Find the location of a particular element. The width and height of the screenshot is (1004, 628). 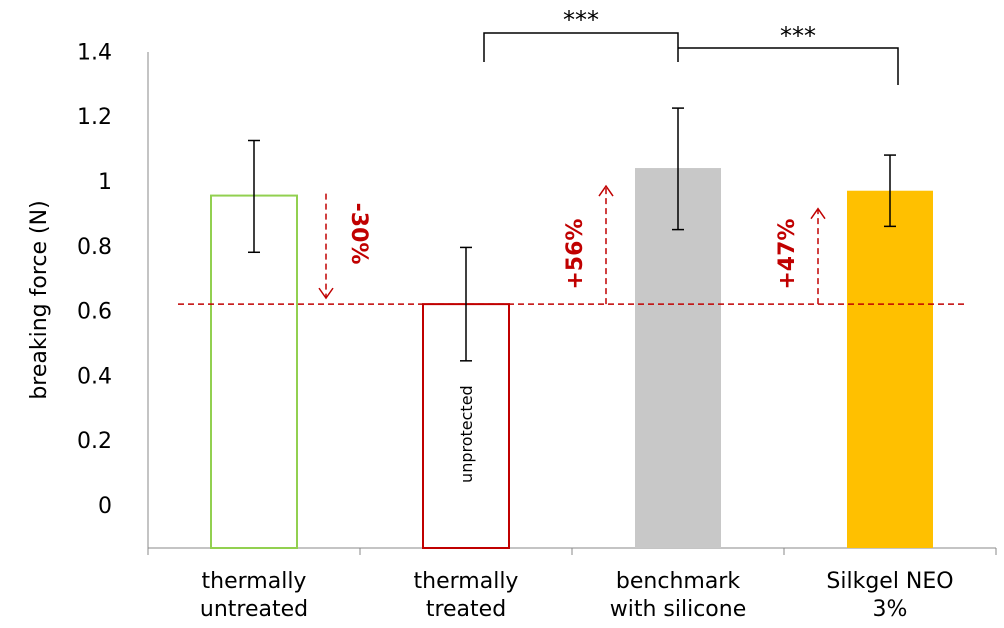

y-axis-label: breaking force (N) is located at coordinates (39, 299).